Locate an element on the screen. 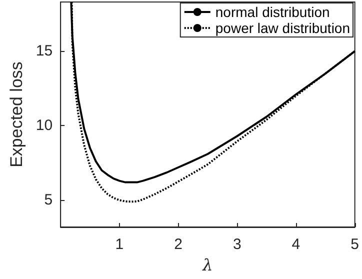 The width and height of the screenshot is (362, 279). x-tick-label: 2 is located at coordinates (178, 244).